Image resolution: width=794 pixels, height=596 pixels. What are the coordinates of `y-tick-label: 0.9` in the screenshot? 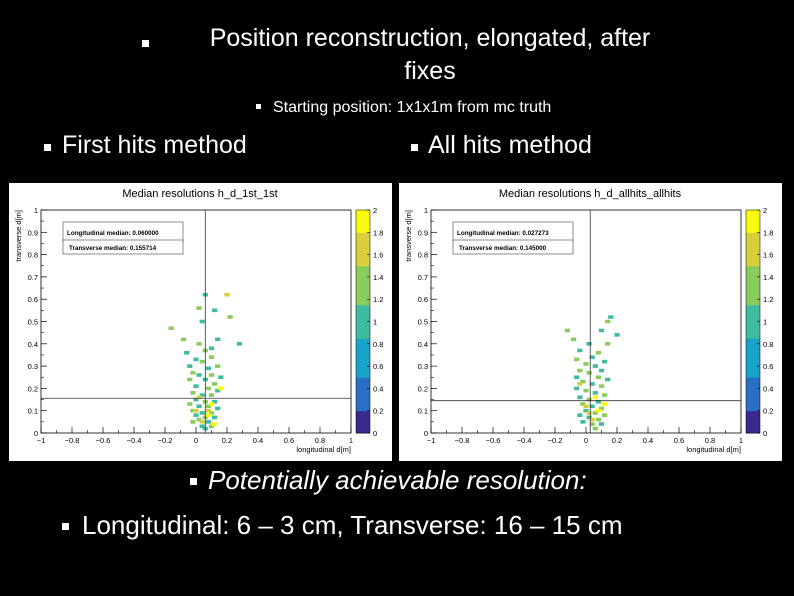 It's located at (33, 232).